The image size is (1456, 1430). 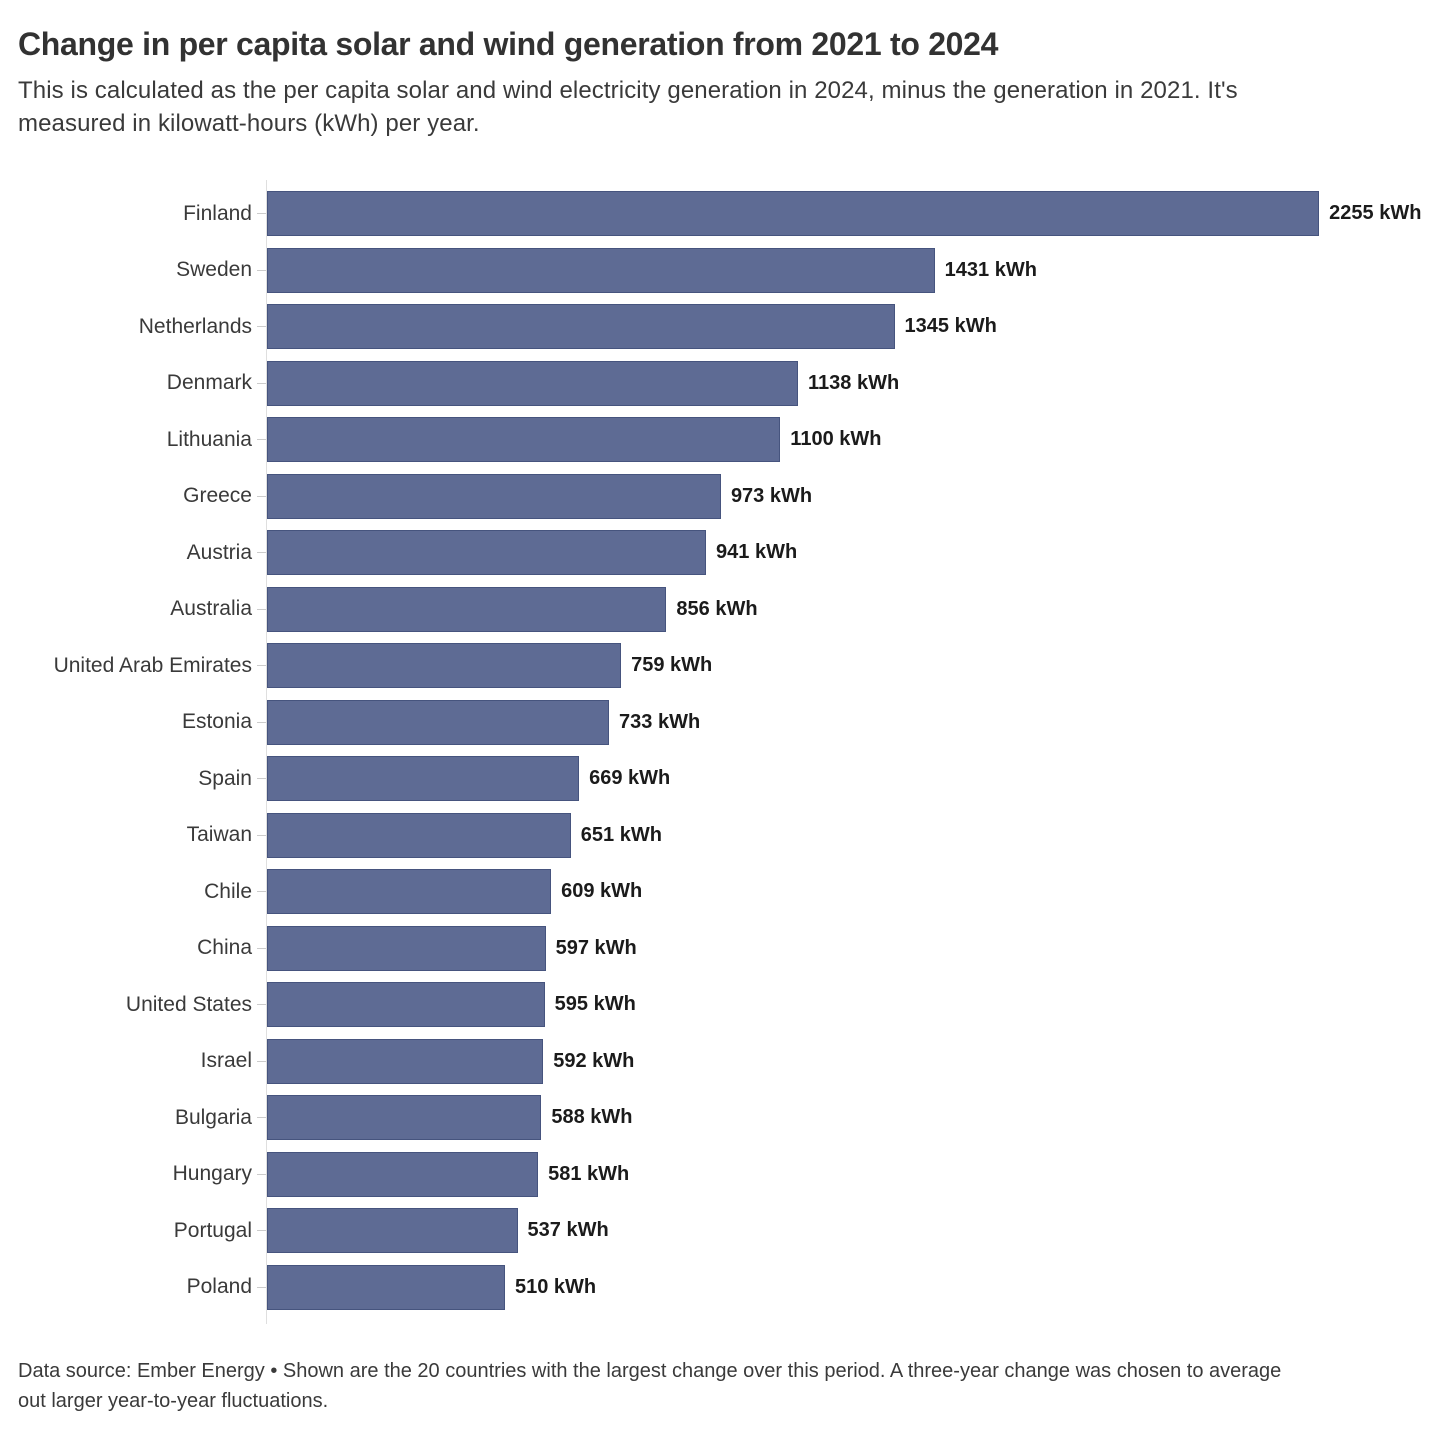 What do you see at coordinates (141, 440) in the screenshot?
I see `category-label-cell: Lithuania` at bounding box center [141, 440].